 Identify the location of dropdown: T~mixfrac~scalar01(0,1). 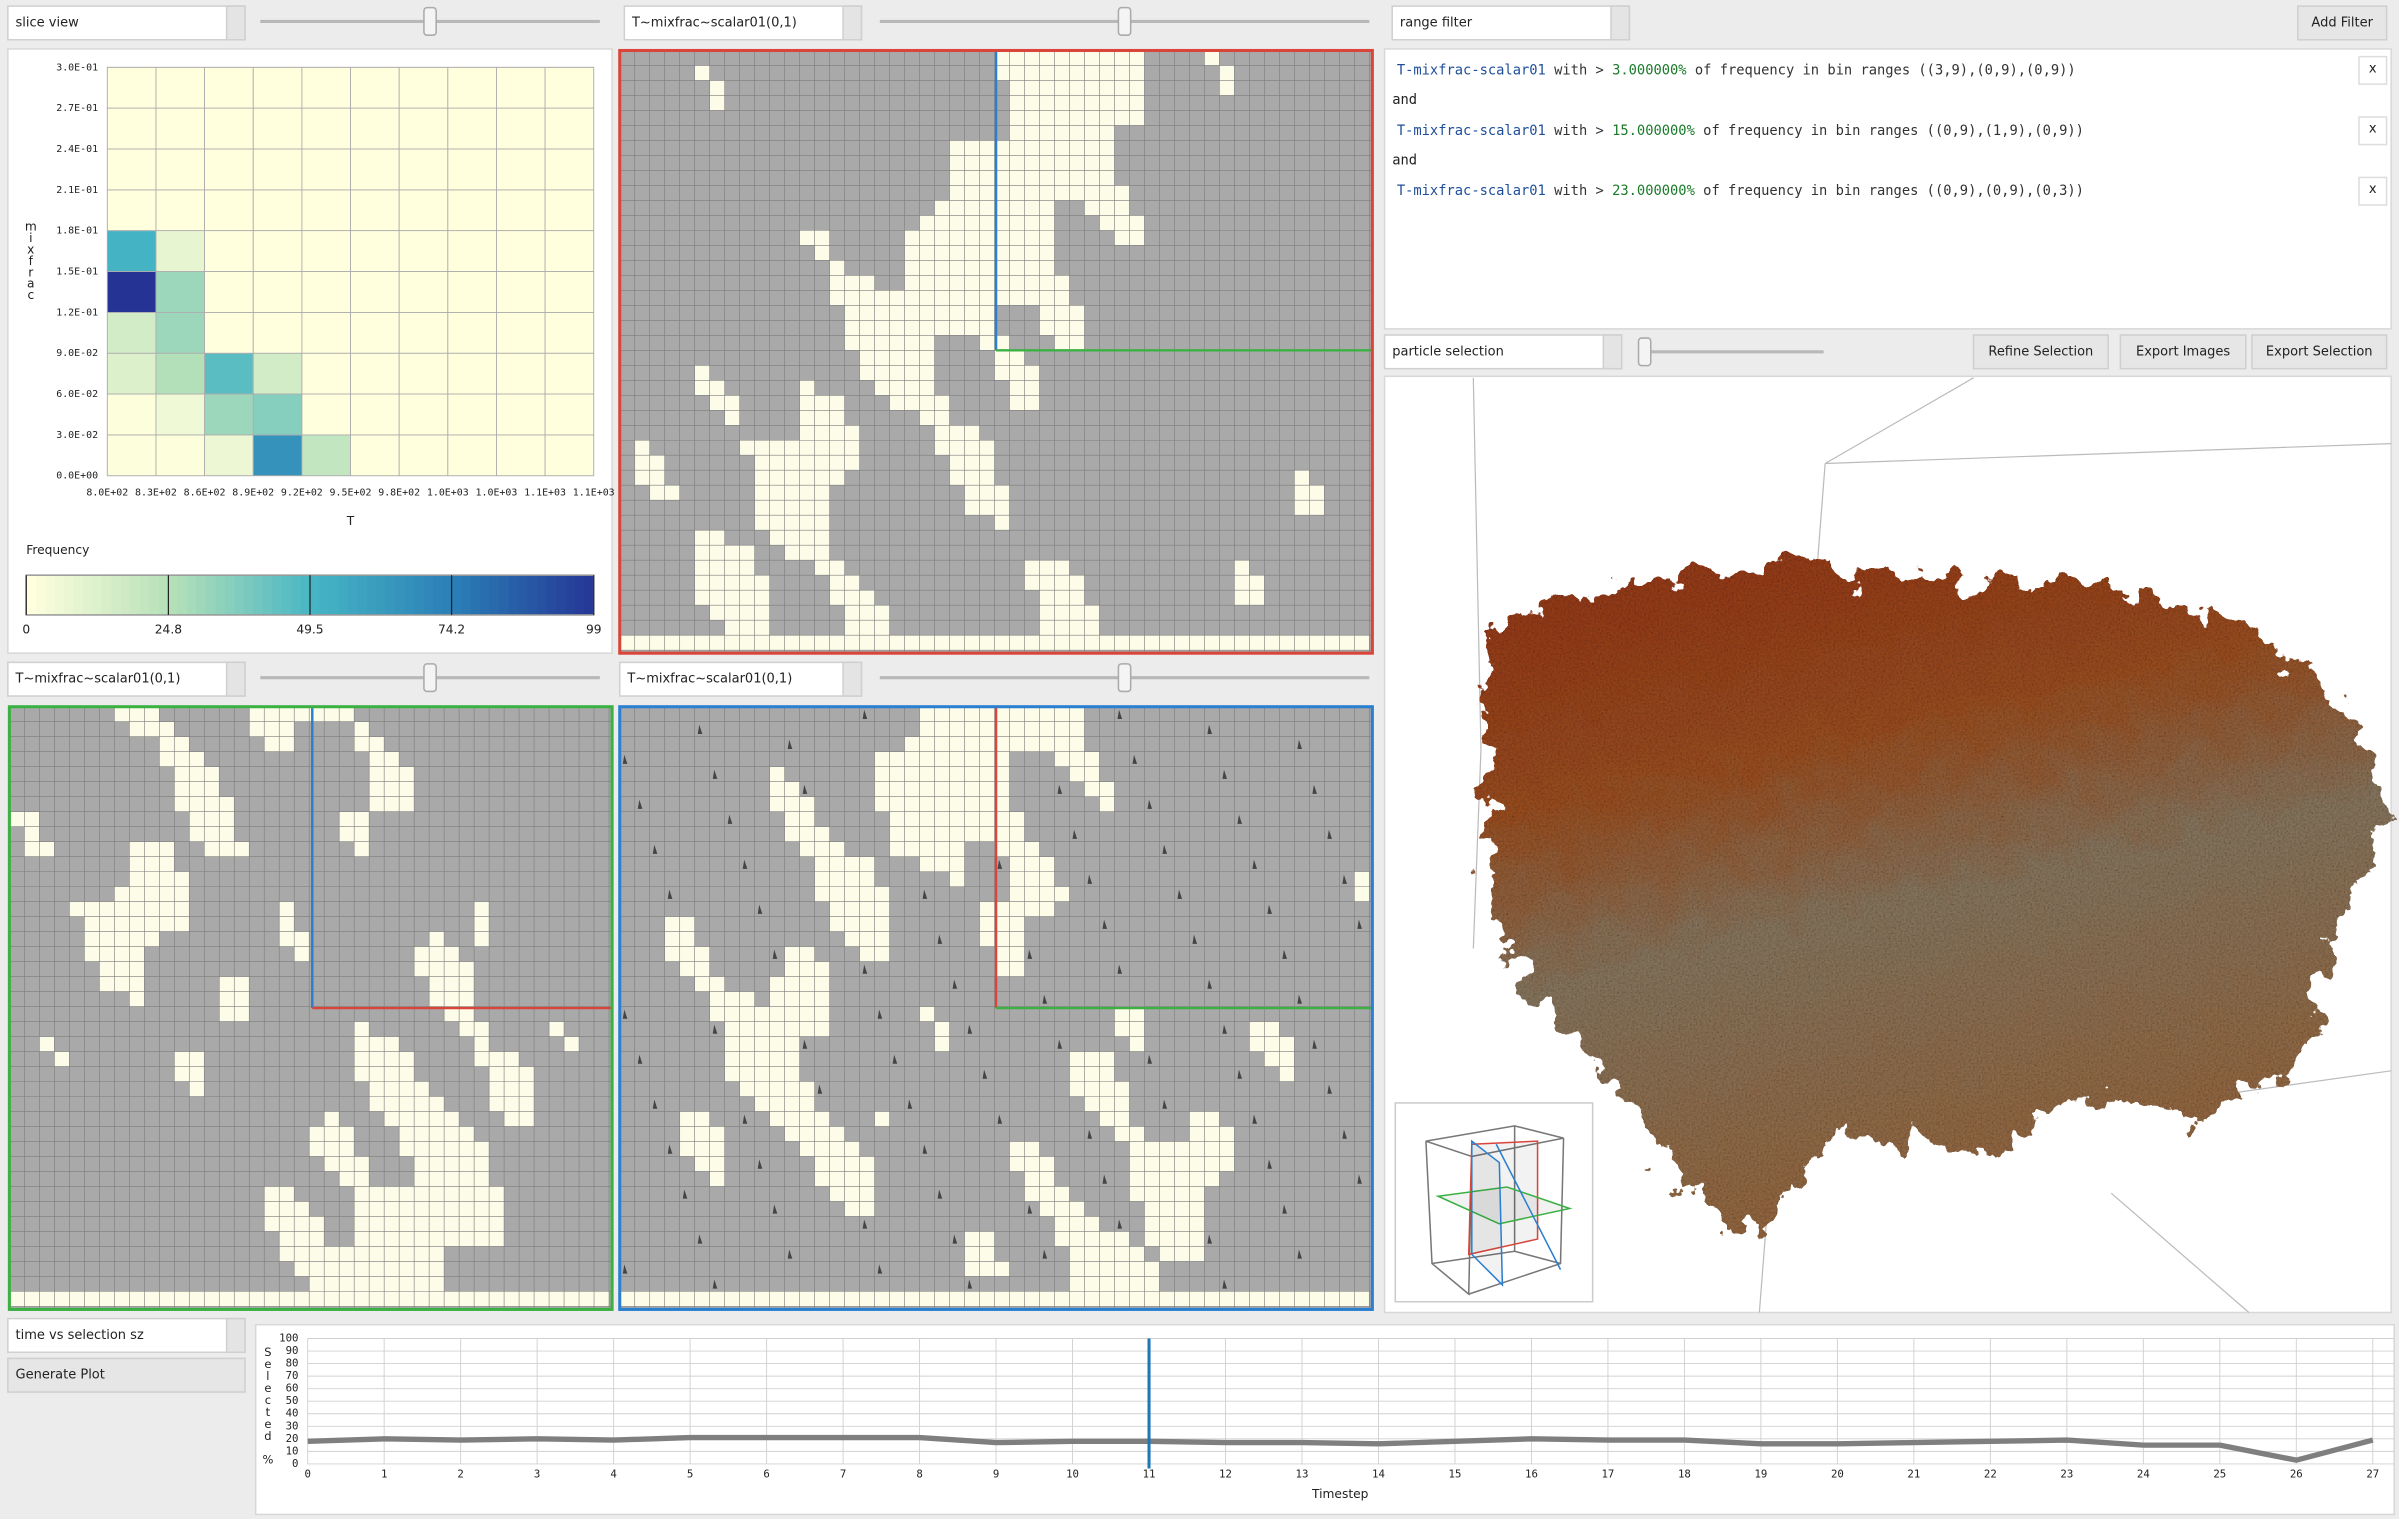
(740, 679).